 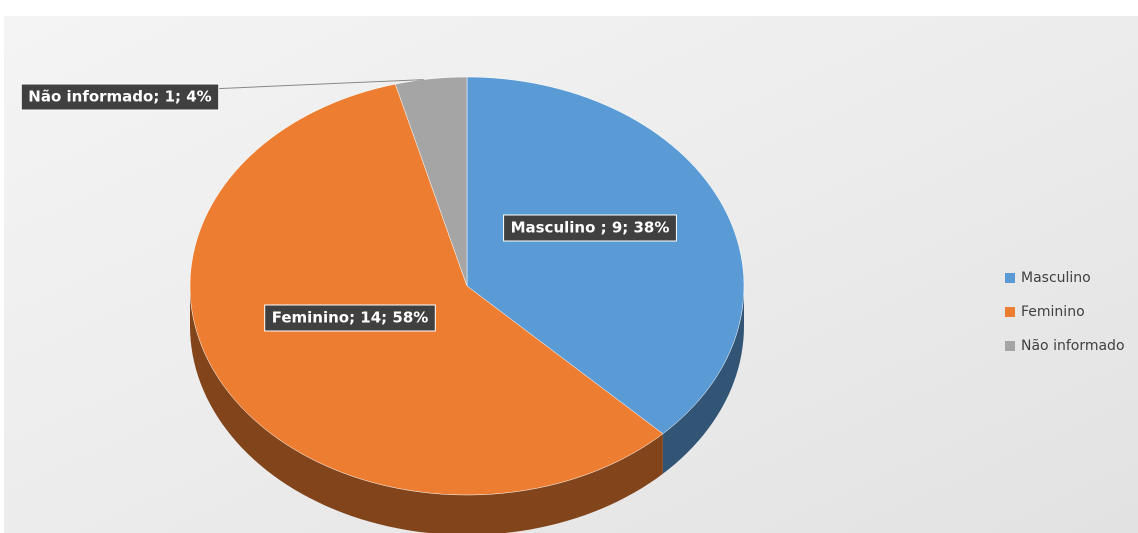 What do you see at coordinates (431, 181) in the screenshot?
I see `pie-slice` at bounding box center [431, 181].